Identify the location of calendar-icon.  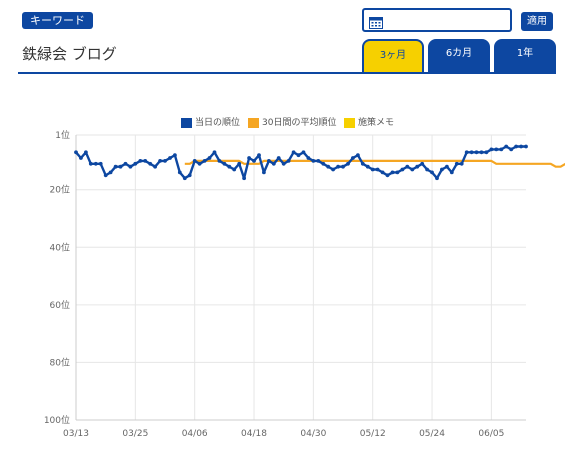
(376, 23).